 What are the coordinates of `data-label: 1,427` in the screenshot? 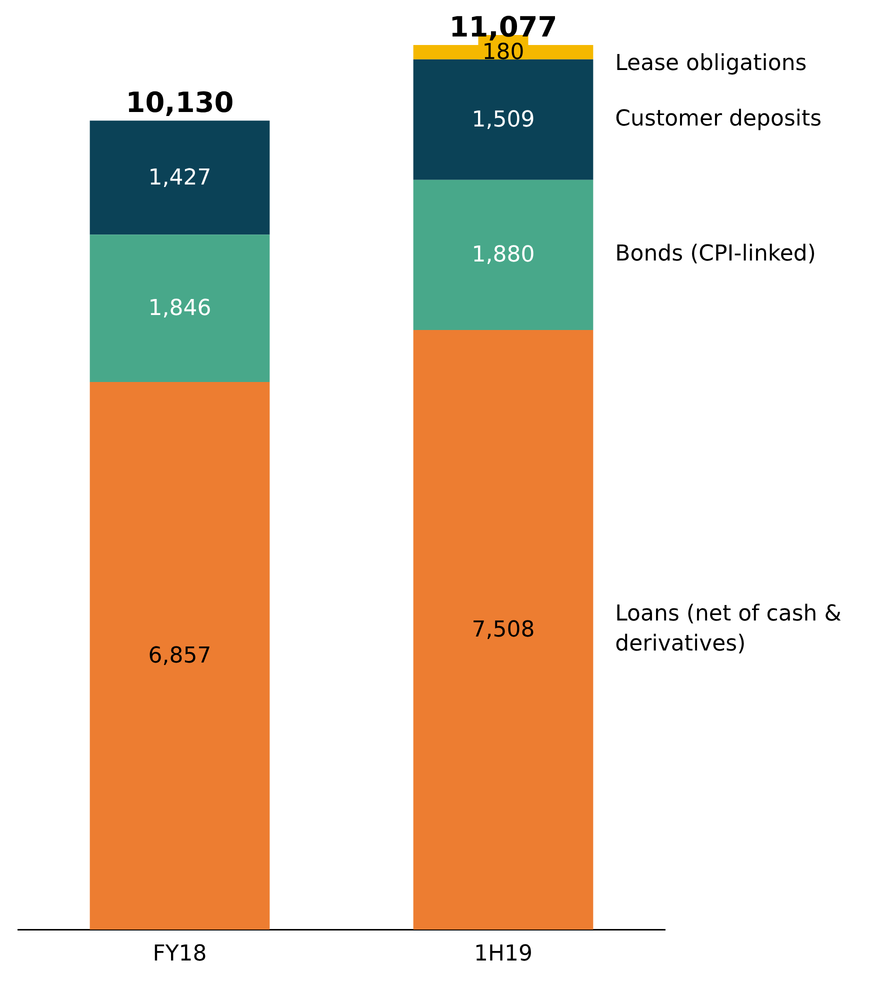 It's located at (180, 177).